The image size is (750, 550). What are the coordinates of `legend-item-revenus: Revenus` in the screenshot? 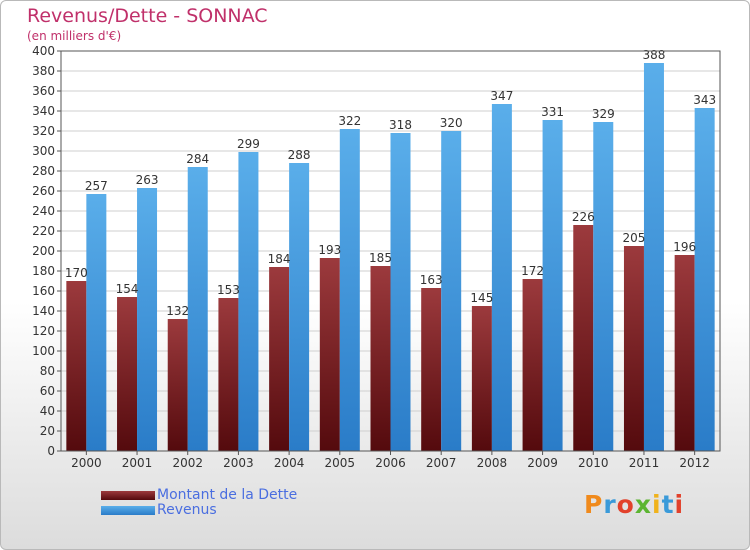 It's located at (159, 510).